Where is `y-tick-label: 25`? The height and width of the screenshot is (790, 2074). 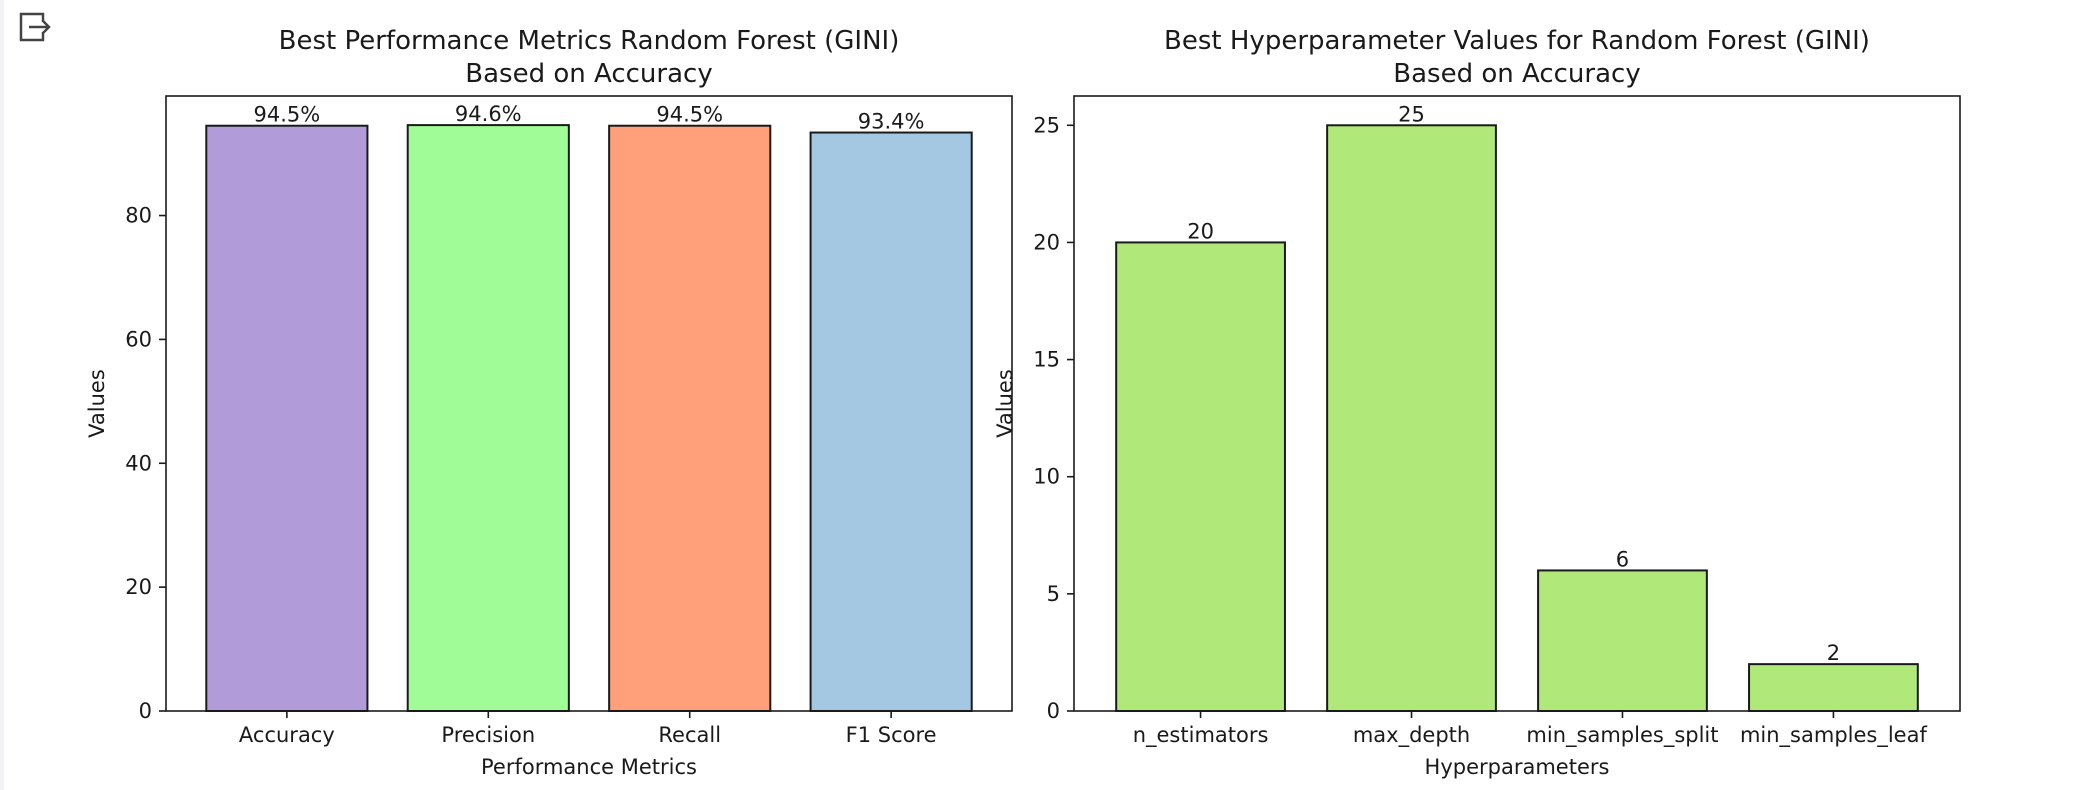
y-tick-label: 25 is located at coordinates (1046, 125).